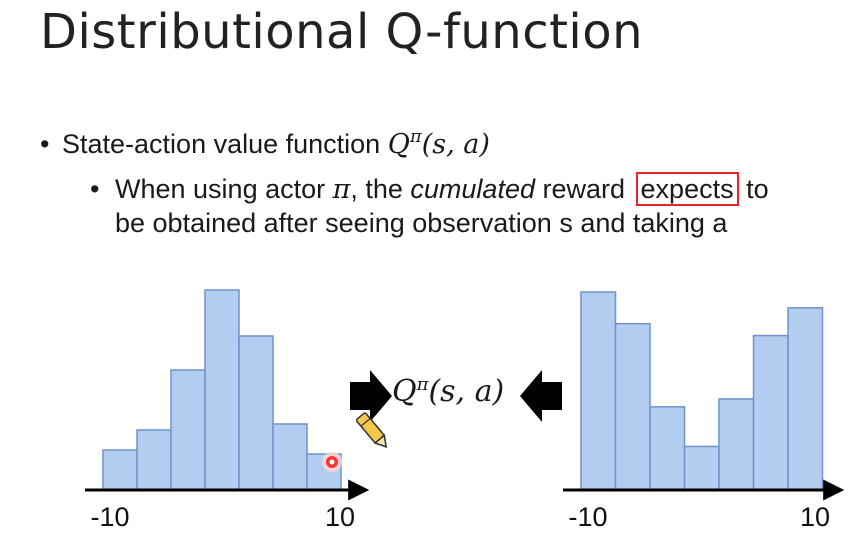 This screenshot has width=859, height=560. What do you see at coordinates (225, 144) in the screenshot?
I see `bullet1-text: State-action value function` at bounding box center [225, 144].